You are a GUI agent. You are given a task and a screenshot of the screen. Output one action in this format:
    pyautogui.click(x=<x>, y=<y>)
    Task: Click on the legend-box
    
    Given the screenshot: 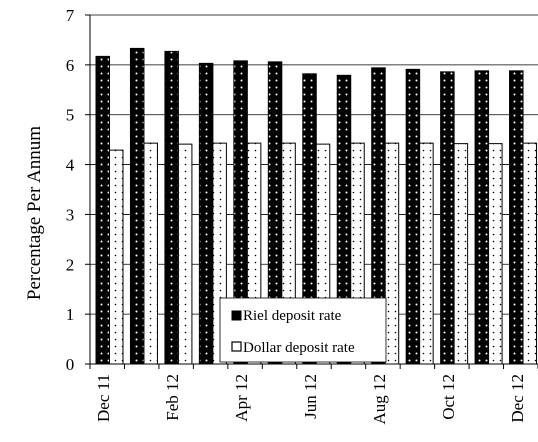 What is the action you would take?
    pyautogui.click(x=303, y=330)
    